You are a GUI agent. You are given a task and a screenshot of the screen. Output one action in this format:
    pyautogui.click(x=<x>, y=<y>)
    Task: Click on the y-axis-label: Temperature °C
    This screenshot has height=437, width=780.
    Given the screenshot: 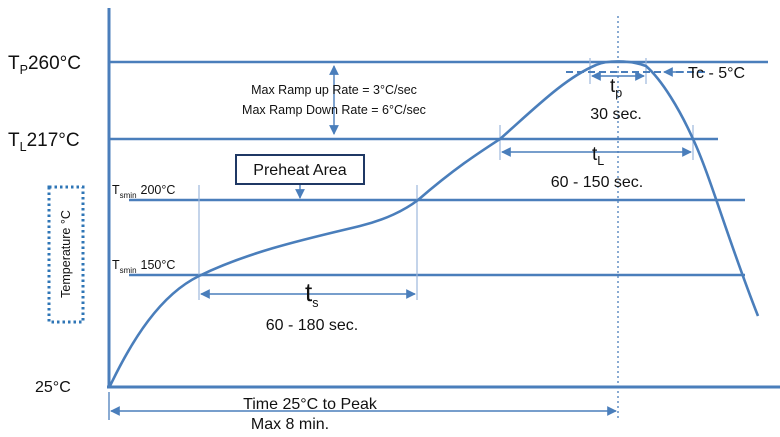 What is the action you would take?
    pyautogui.click(x=66, y=254)
    